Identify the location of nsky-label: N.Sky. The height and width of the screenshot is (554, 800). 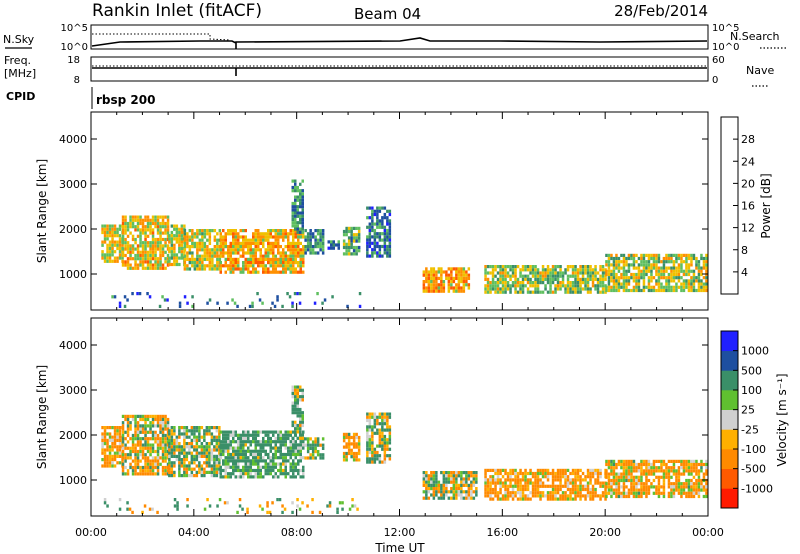
(19, 39).